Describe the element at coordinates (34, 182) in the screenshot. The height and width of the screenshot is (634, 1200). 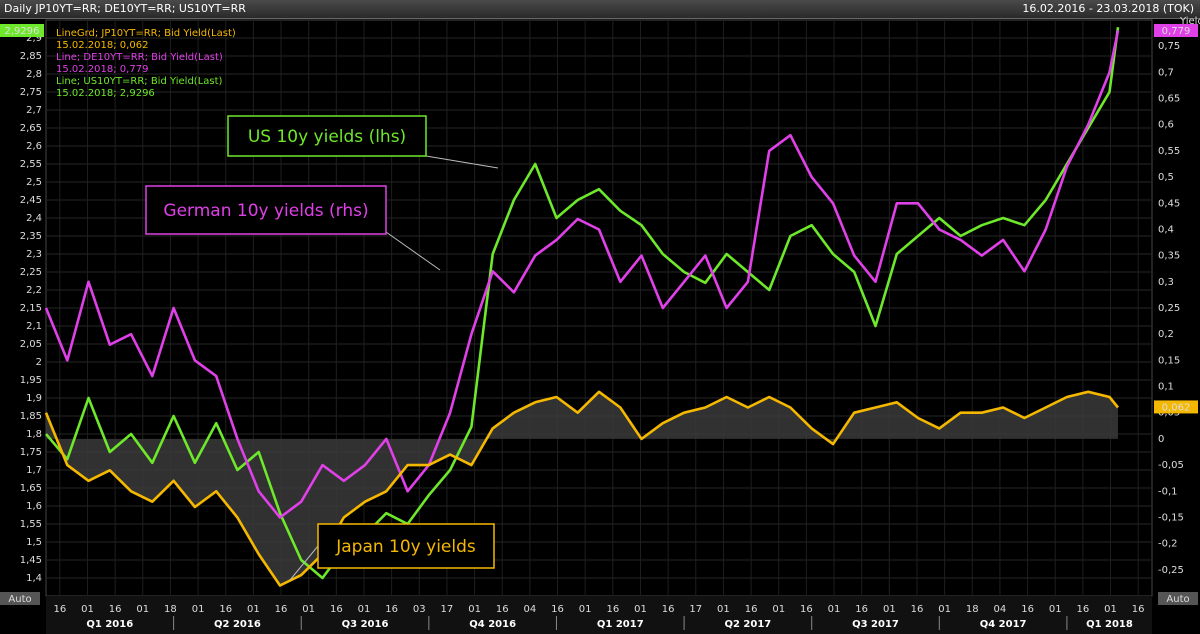
I see `y-left-tick-label: 2,5` at that location.